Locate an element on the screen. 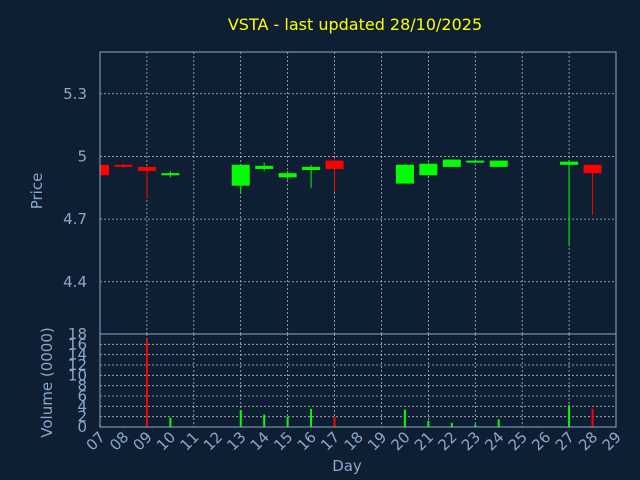  volume-bars is located at coordinates (346, 383).